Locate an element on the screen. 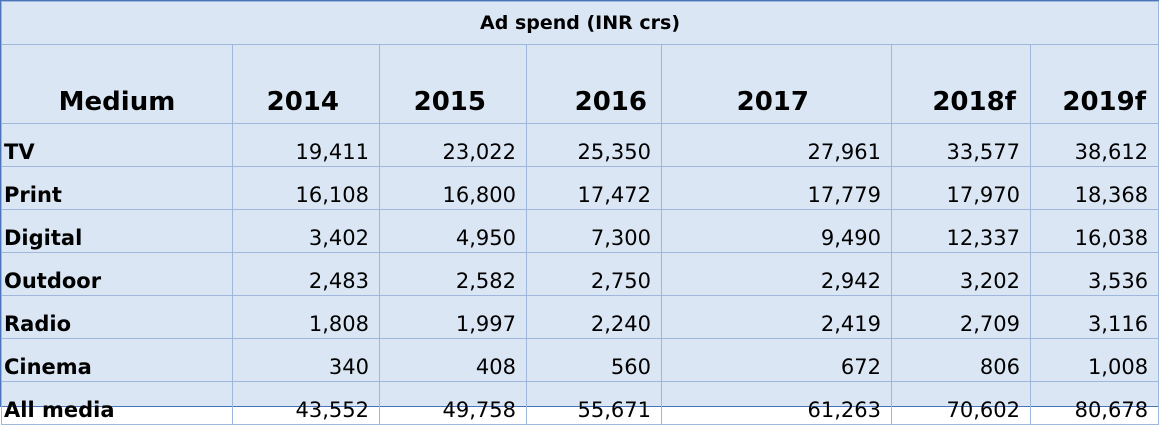 The image size is (1159, 425). table-cell: 80,678 is located at coordinates (1094, 403).